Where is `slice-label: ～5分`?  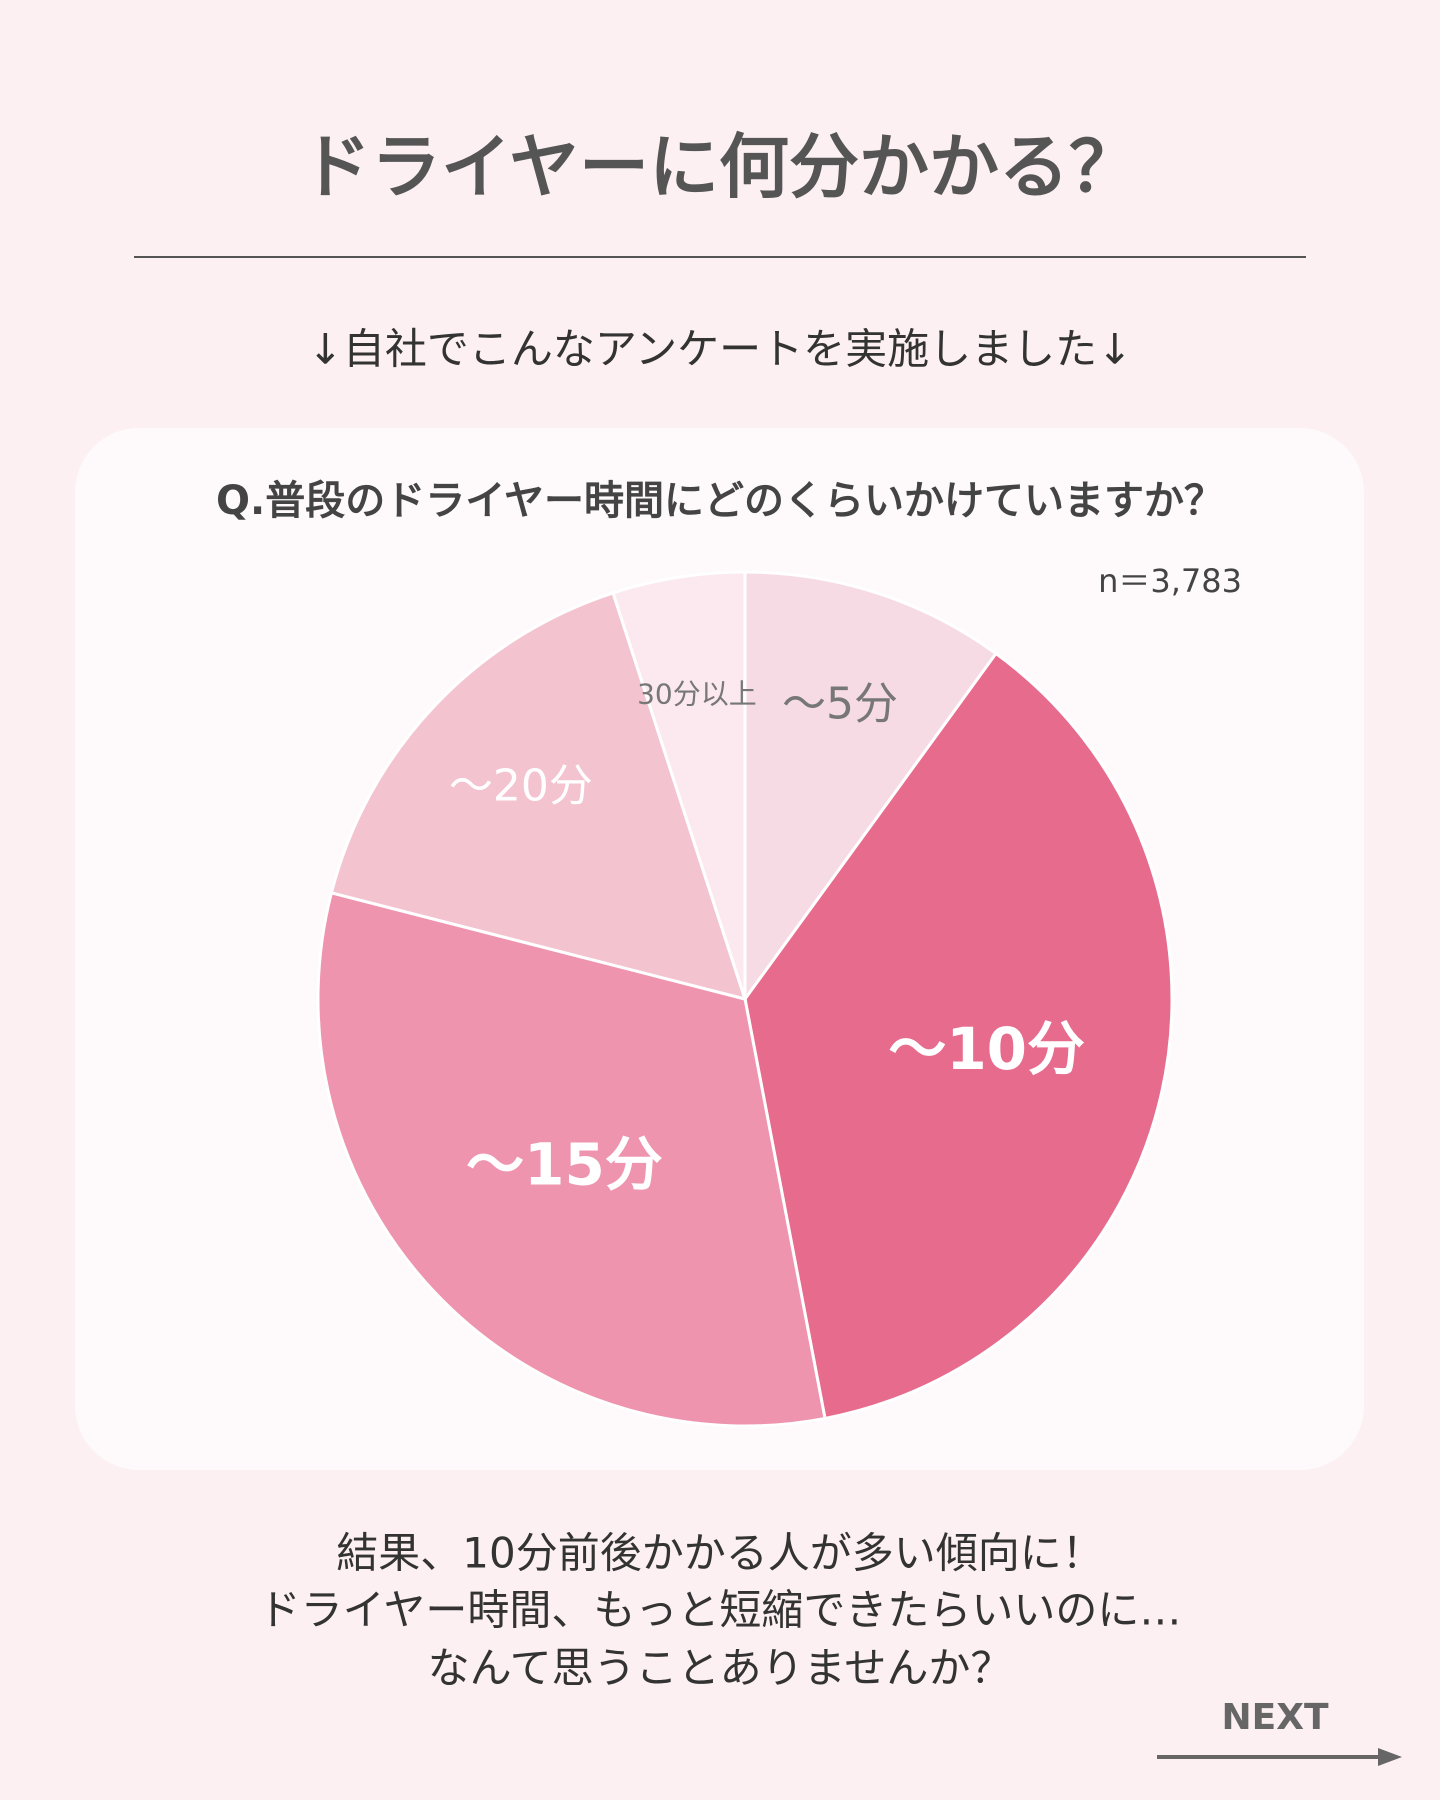 slice-label: ～5分 is located at coordinates (840, 704).